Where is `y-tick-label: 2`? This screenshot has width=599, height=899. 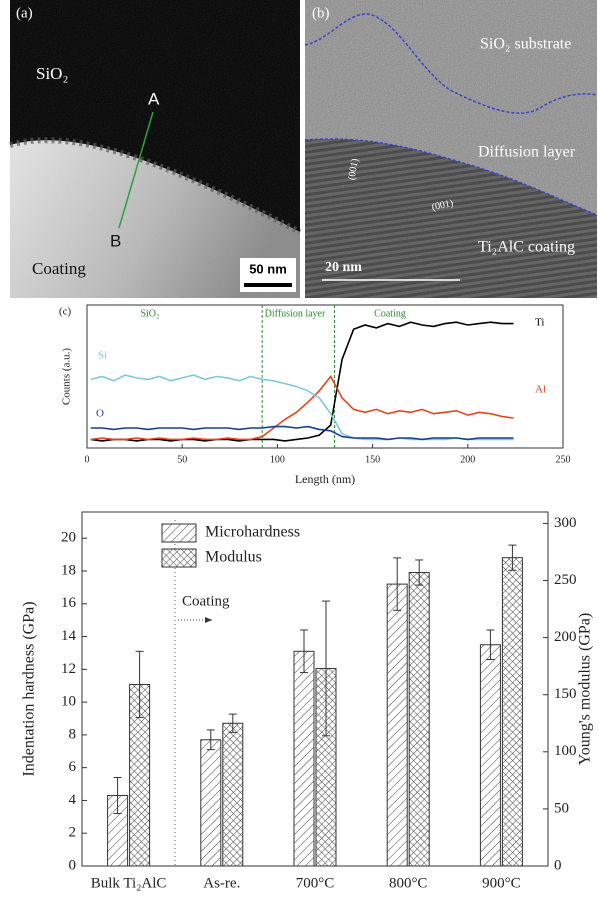
y-tick-label: 2 is located at coordinates (73, 833).